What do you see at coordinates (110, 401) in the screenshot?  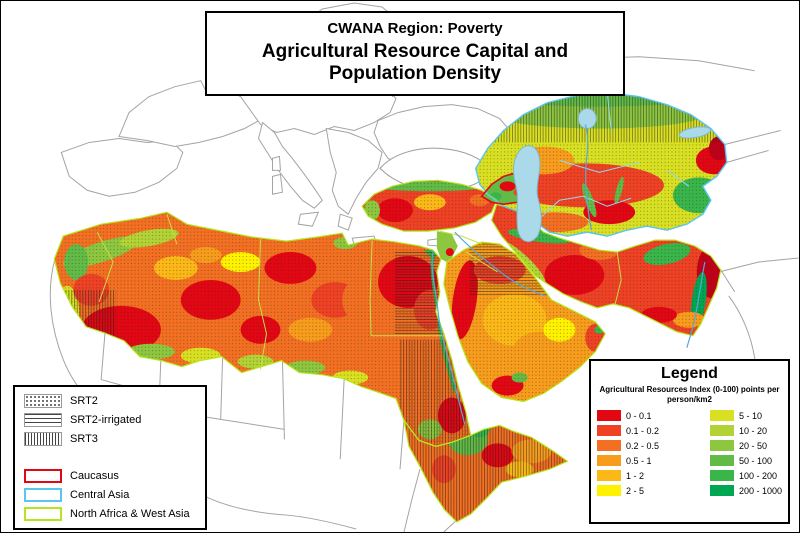 I see `legend-item-srt2: SRT2` at bounding box center [110, 401].